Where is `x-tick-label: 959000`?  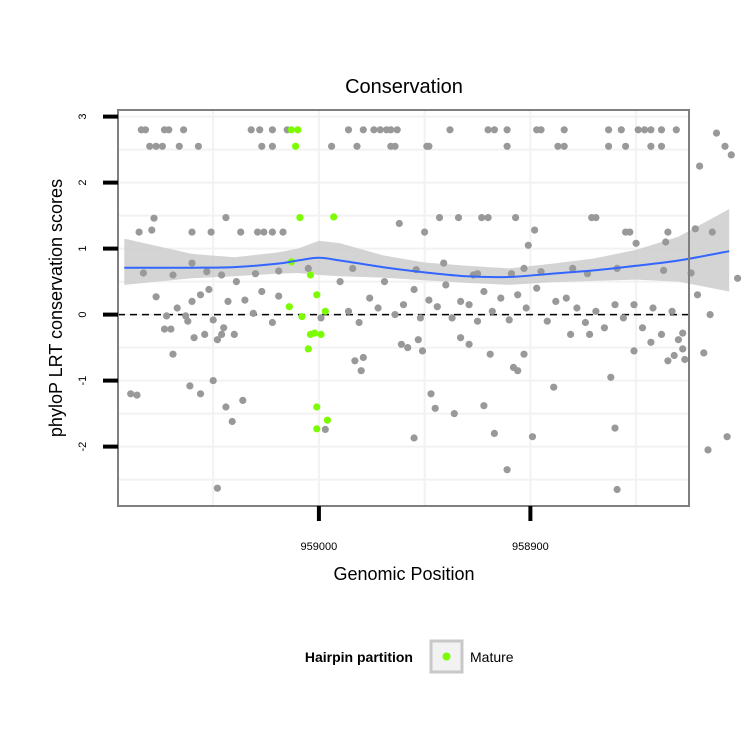 x-tick-label: 959000 is located at coordinates (319, 547).